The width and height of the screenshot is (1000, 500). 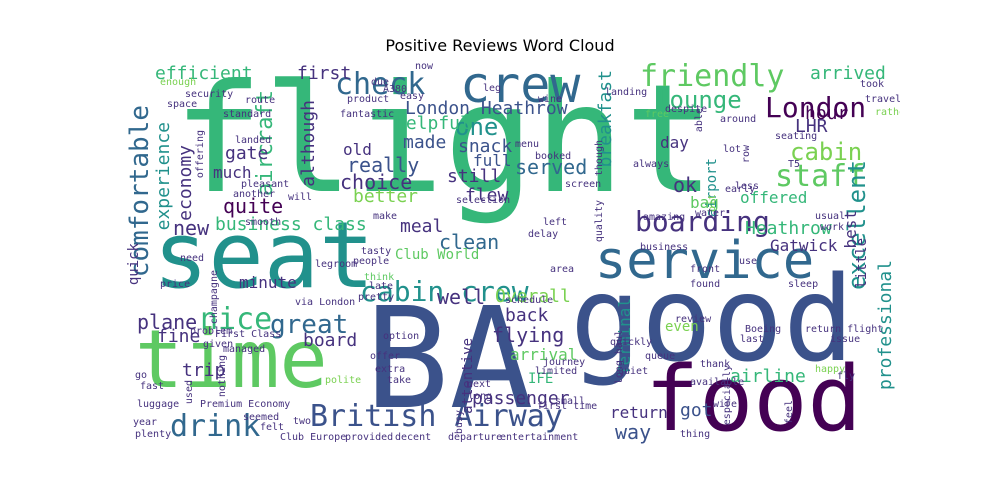 What do you see at coordinates (376, 182) in the screenshot?
I see `word-choice: choice` at bounding box center [376, 182].